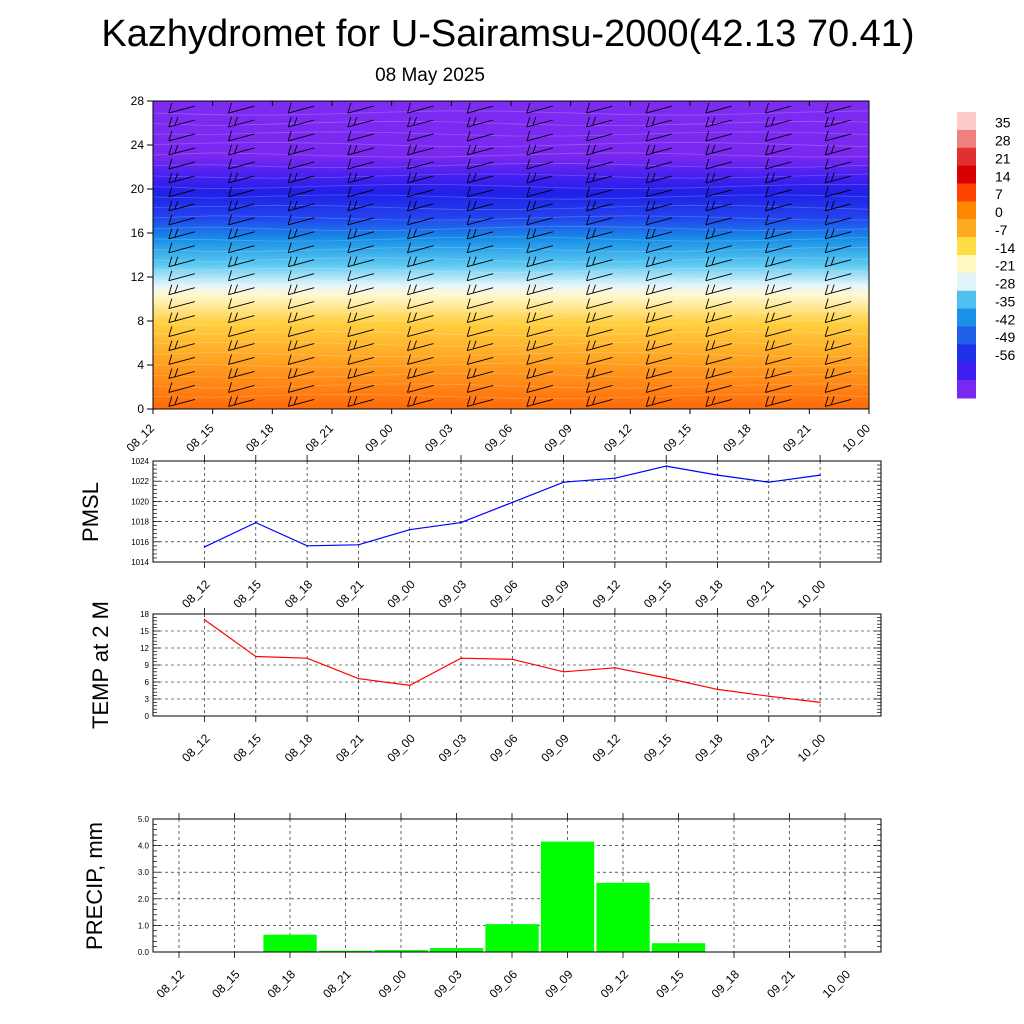  Describe the element at coordinates (555, 748) in the screenshot. I see `x-tick-label: 09_09` at that location.